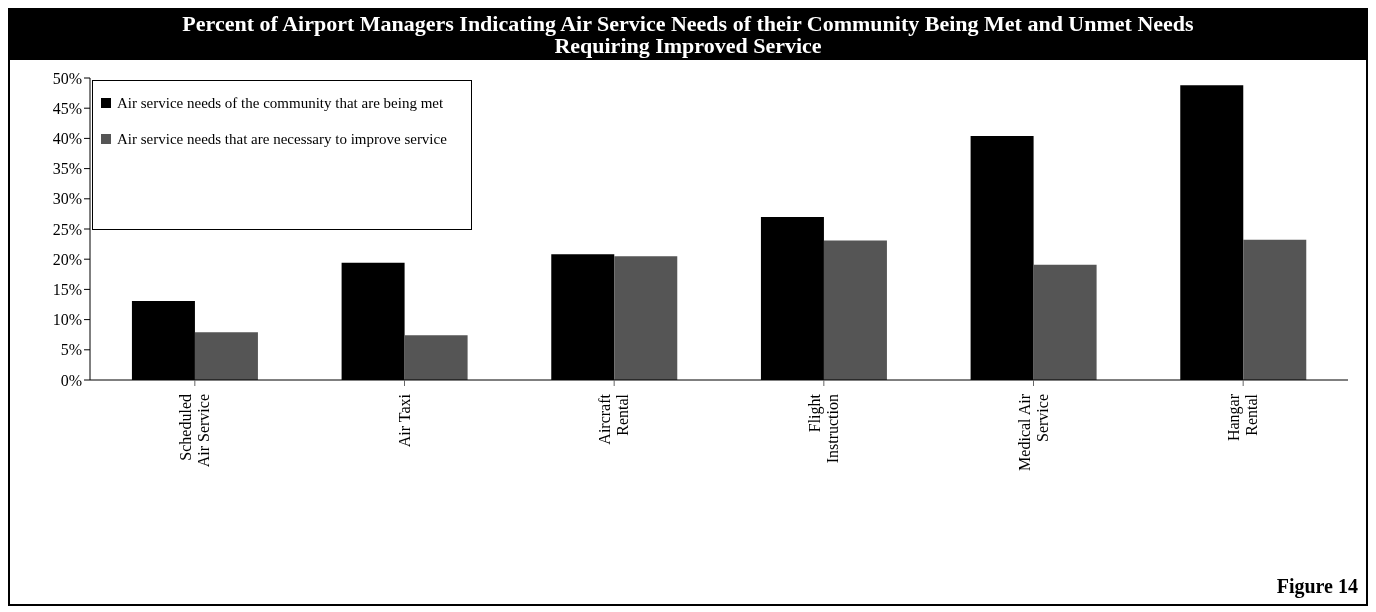 This screenshot has height=612, width=1376. What do you see at coordinates (67, 169) in the screenshot?
I see `y-tick-label: 35%` at bounding box center [67, 169].